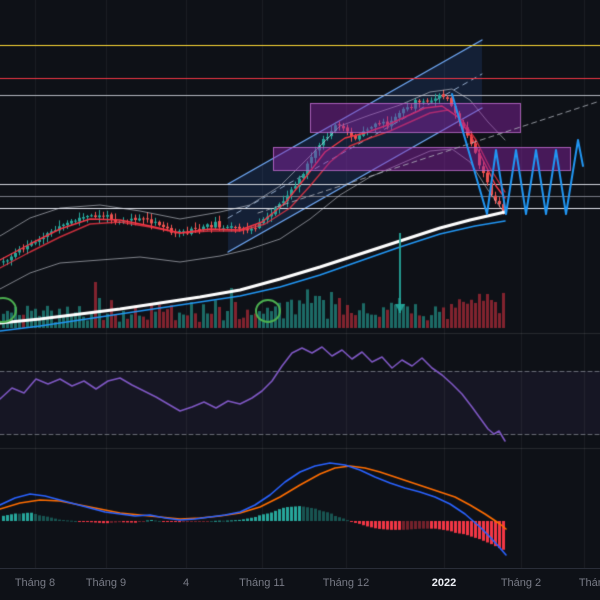 The width and height of the screenshot is (600, 600). I want to click on time-axis-label: Tháng 12, so click(346, 583).